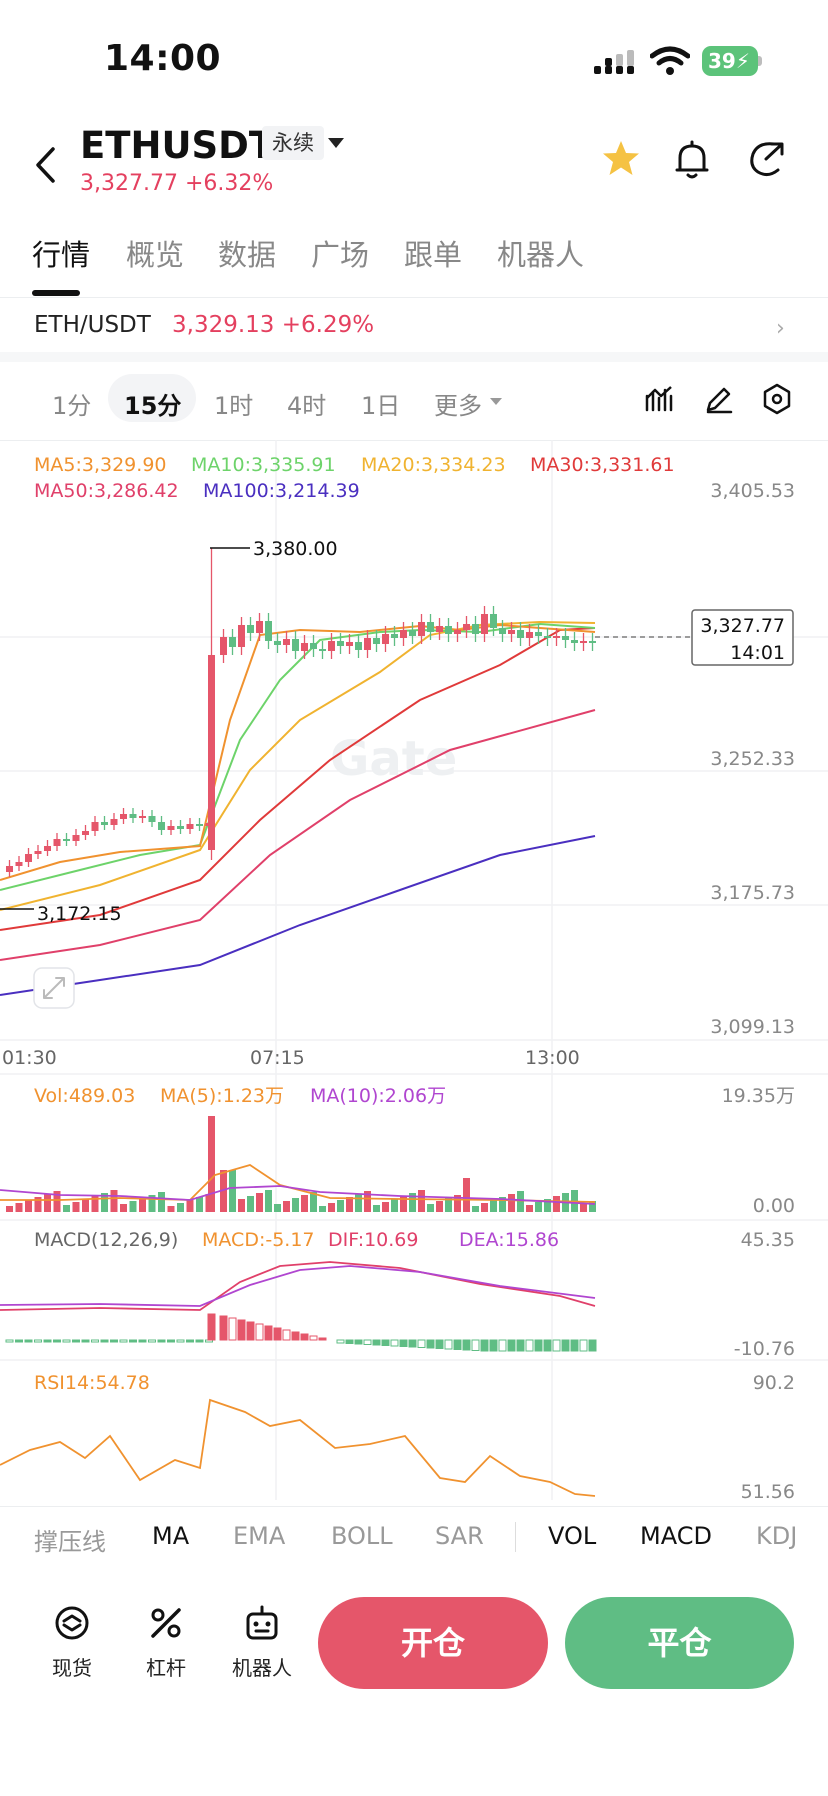 This screenshot has width=828, height=1796. Describe the element at coordinates (719, 399) in the screenshot. I see `draw-pen-icon` at that location.